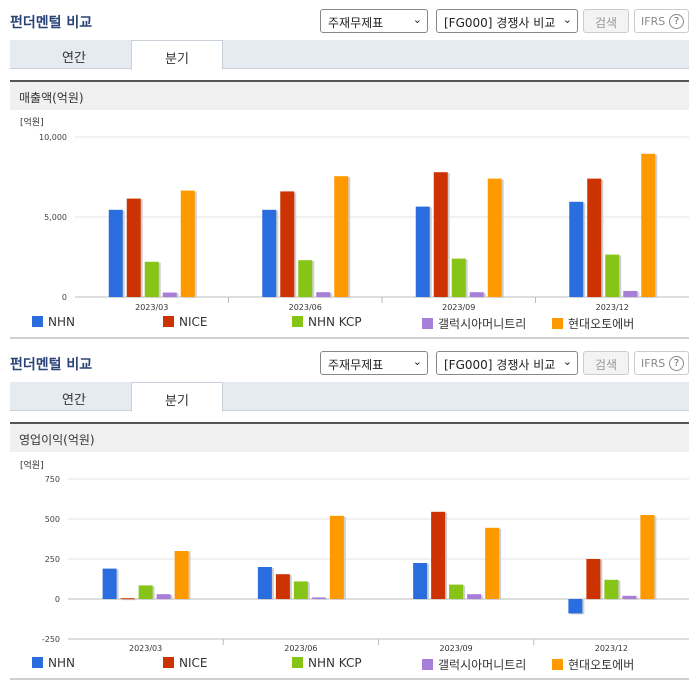 The height and width of the screenshot is (684, 696). Describe the element at coordinates (601, 324) in the screenshot. I see `legend-label: 현대오토에버` at that location.